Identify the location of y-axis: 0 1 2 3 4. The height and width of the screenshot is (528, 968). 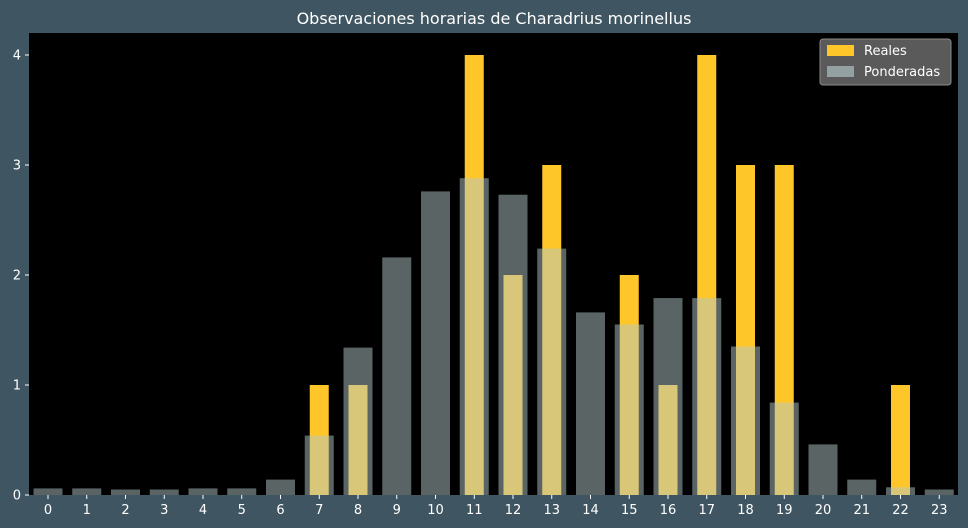
(21, 276).